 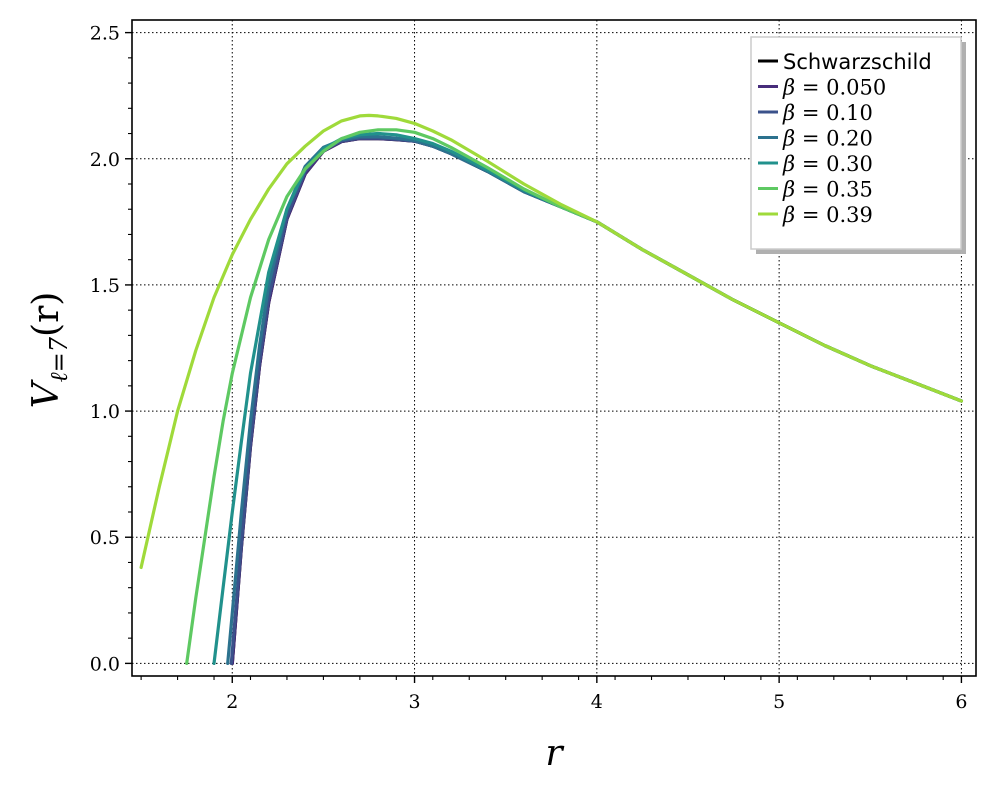 I want to click on y-axis-label-suffix: (r), so click(x=46, y=314).